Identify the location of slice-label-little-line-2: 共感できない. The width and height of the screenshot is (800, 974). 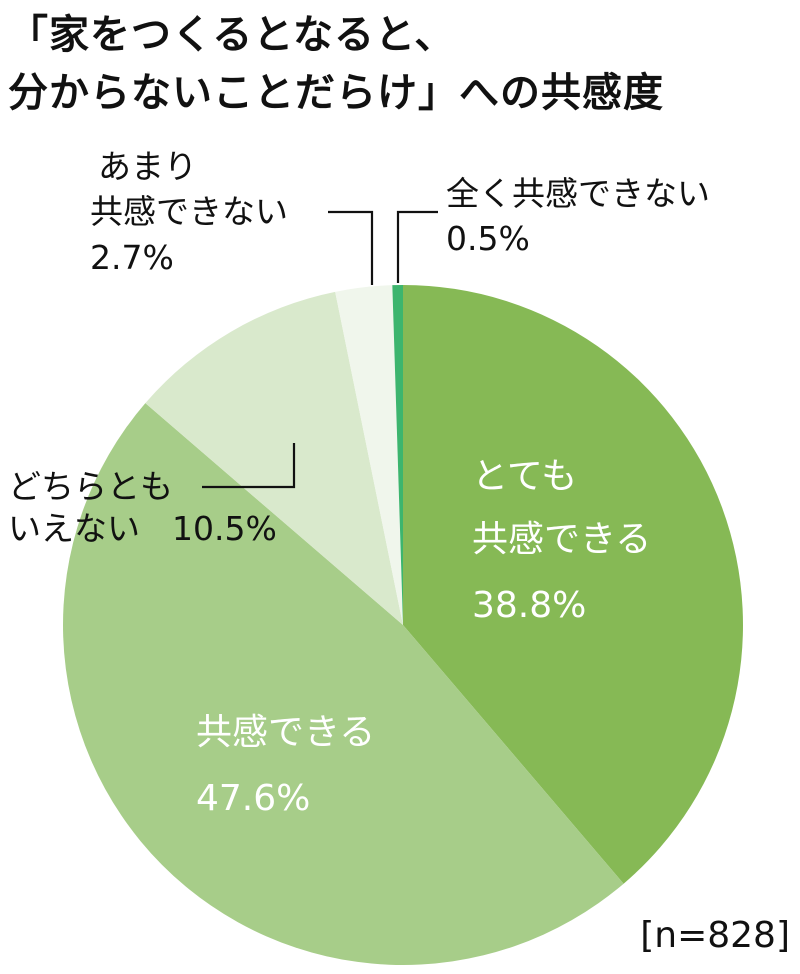
(189, 211).